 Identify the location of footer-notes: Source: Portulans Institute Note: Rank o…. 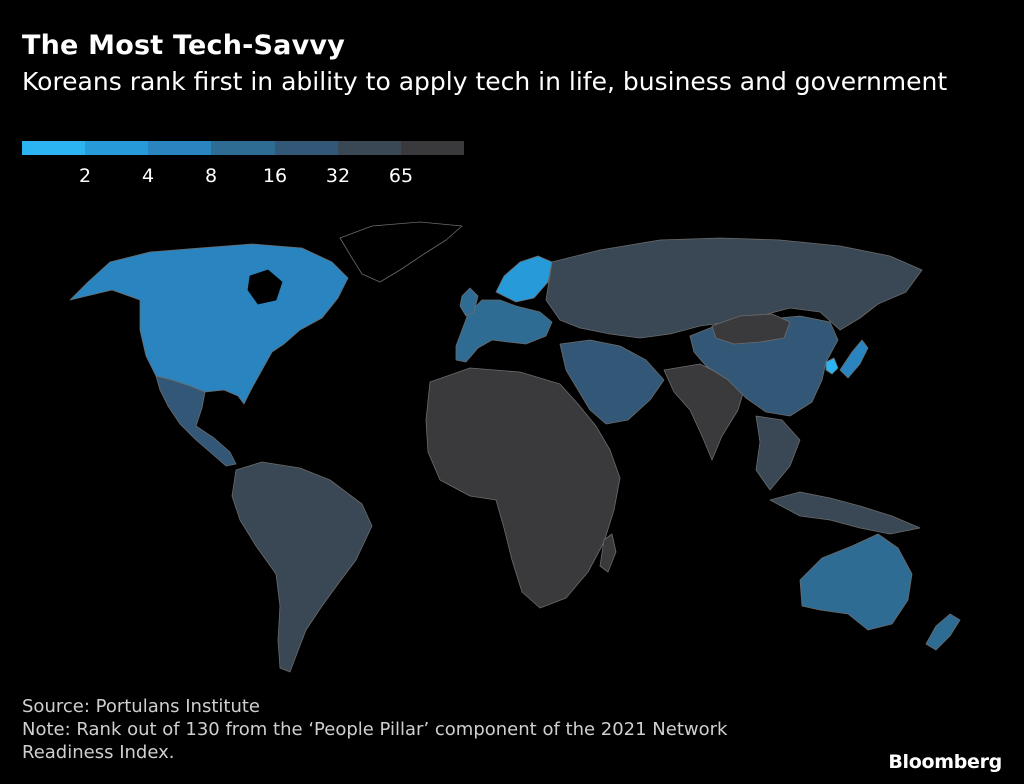
(422, 729).